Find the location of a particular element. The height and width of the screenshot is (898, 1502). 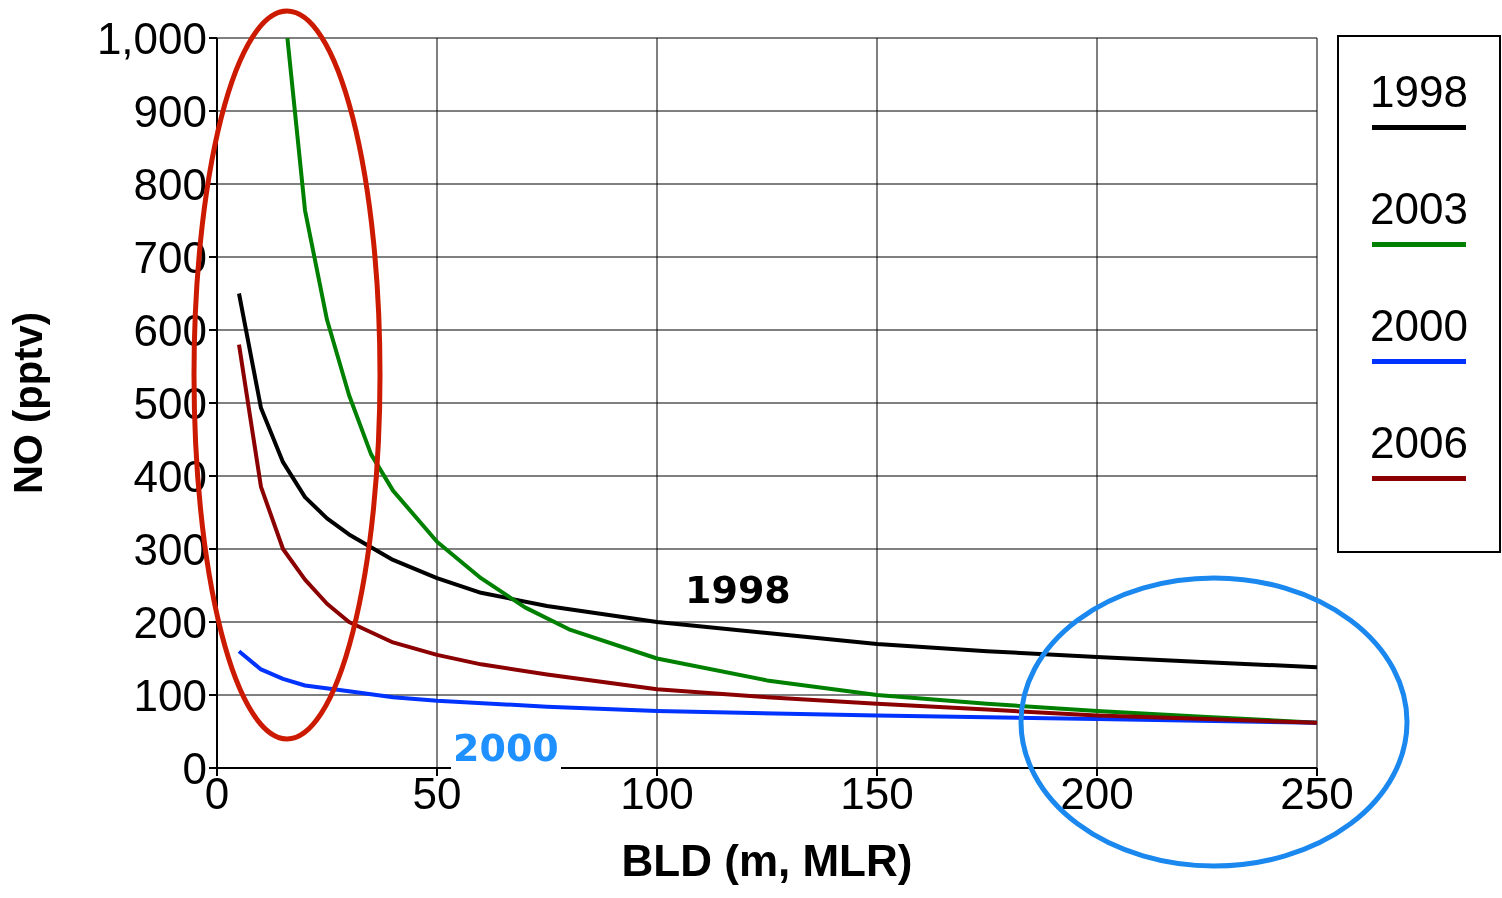

x-axis-title: BLD (m, MLR) is located at coordinates (767, 860).